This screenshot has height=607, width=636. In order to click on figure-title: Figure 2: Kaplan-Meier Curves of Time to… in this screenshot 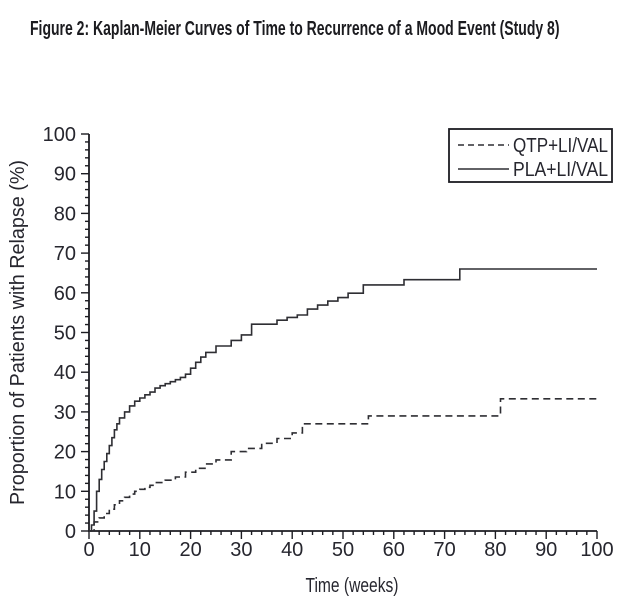, I will do `click(295, 29)`.